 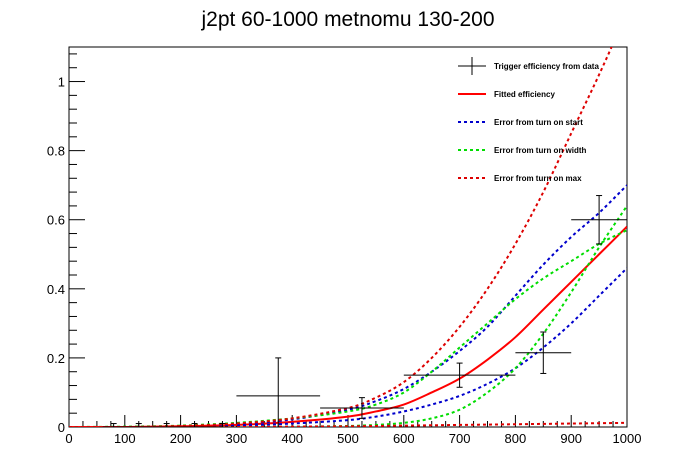 What do you see at coordinates (66, 244) in the screenshot?
I see `y-axis: 0 0.2 0.4 0.6 0.8 1` at bounding box center [66, 244].